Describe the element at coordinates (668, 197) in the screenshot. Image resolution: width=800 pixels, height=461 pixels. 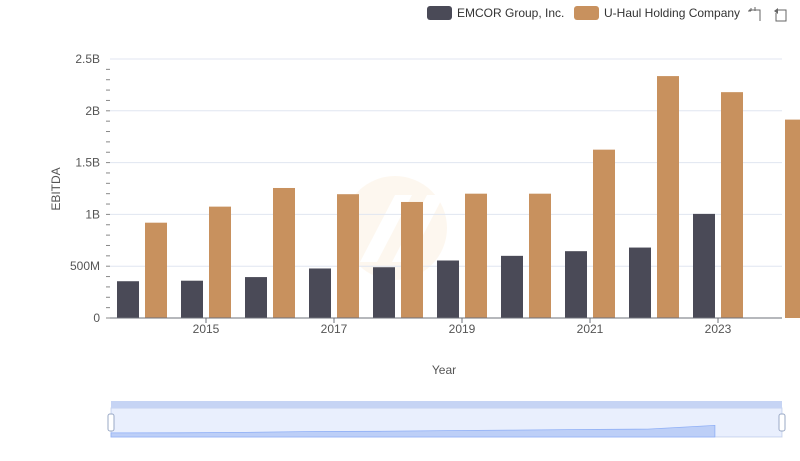
I see `bar-uhaul-2022` at that location.